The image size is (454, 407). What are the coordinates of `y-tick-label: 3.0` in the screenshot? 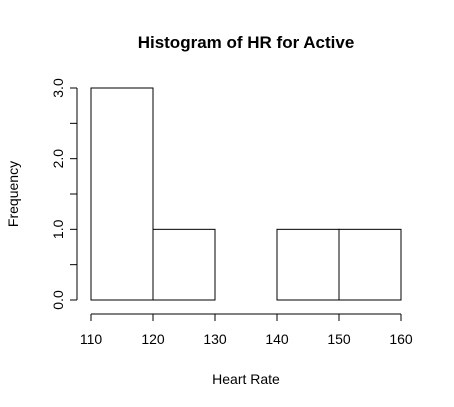 It's located at (58, 88).